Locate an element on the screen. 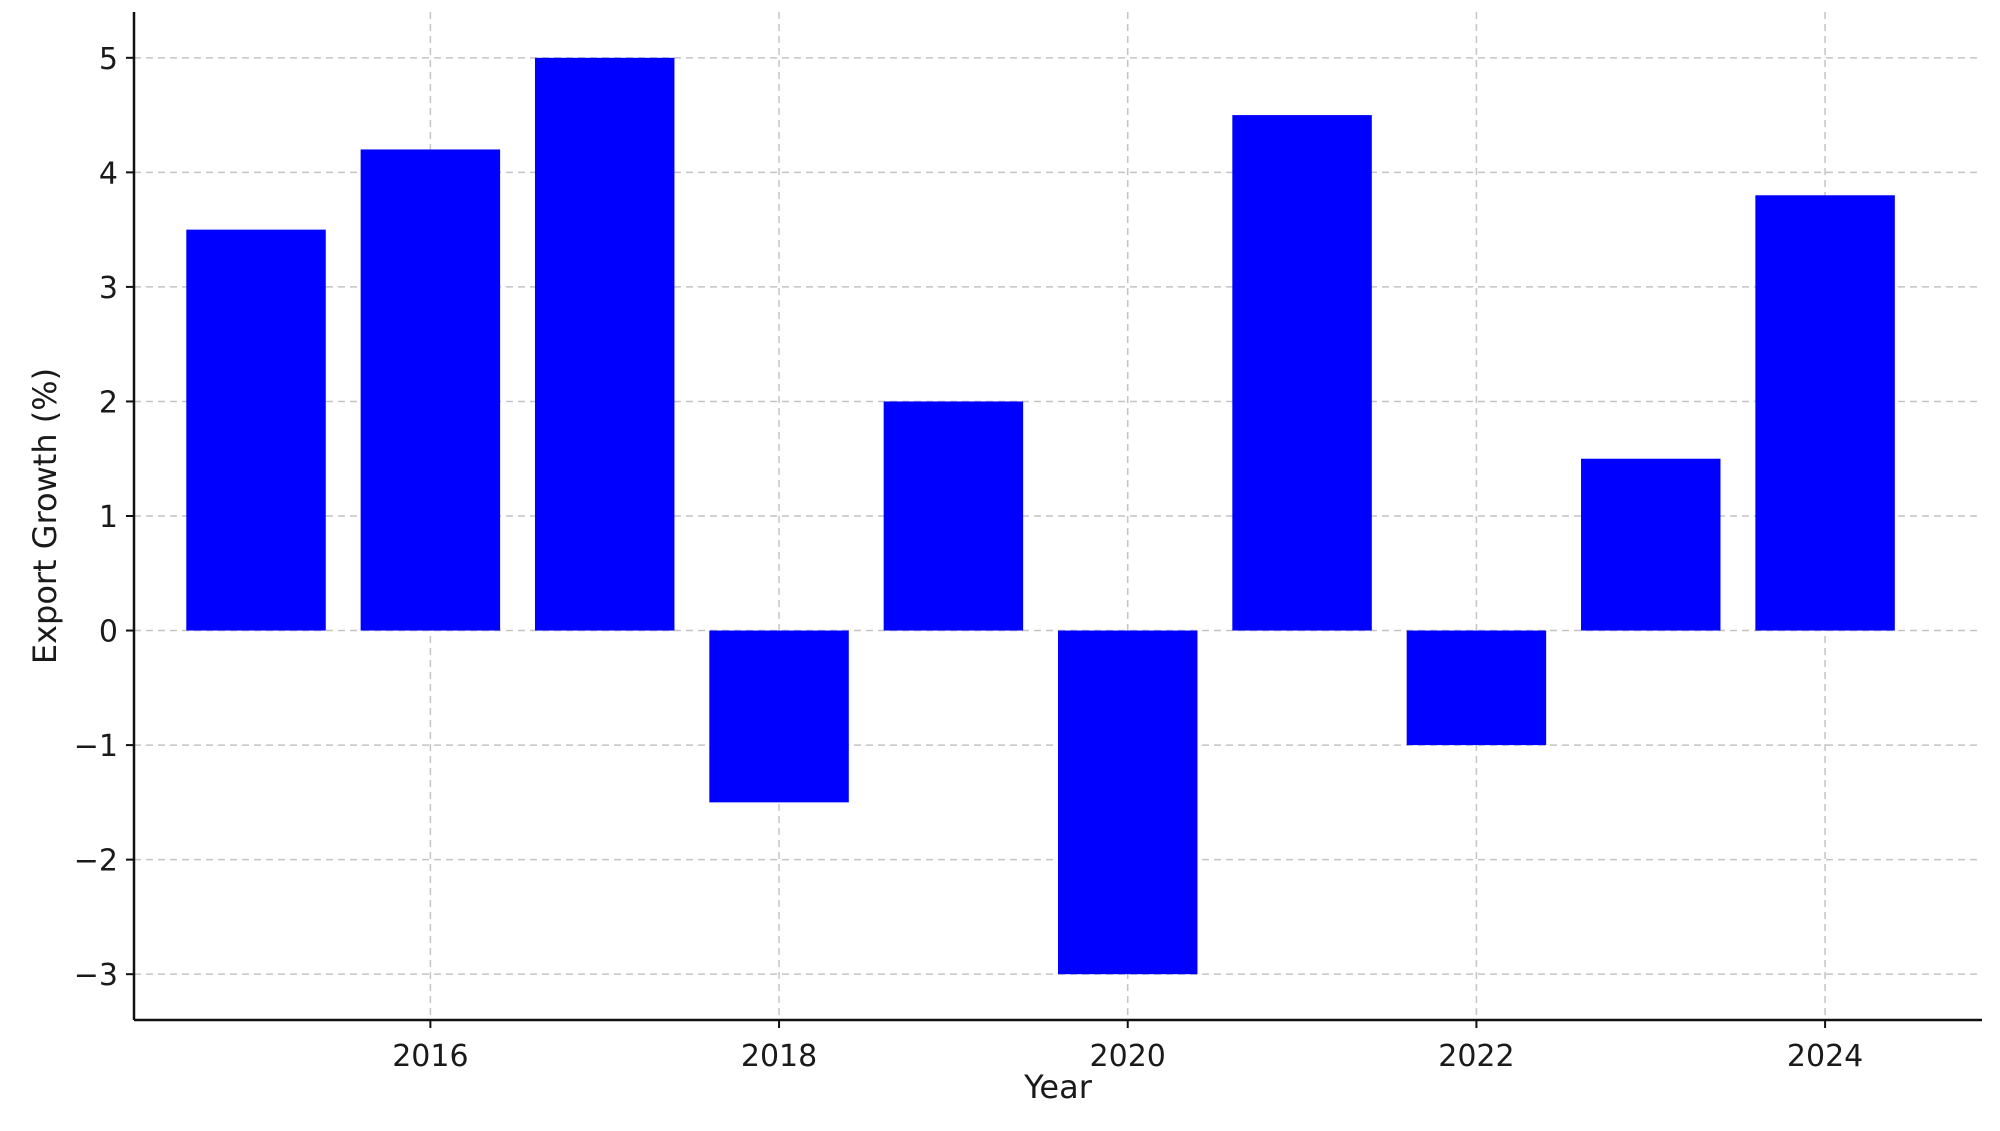 This screenshot has height=1131, width=2000. x-tick-label: 2020 is located at coordinates (1128, 1056).